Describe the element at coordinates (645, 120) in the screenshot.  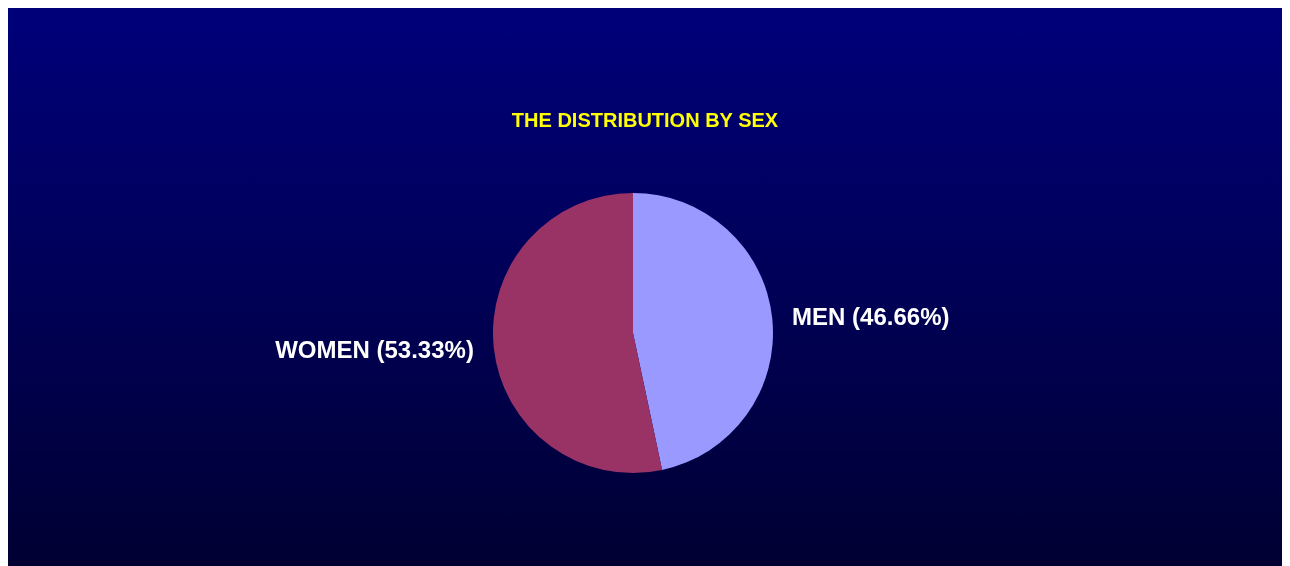
I see `chart-title: THE DISTRIBUTION BY SEX` at that location.